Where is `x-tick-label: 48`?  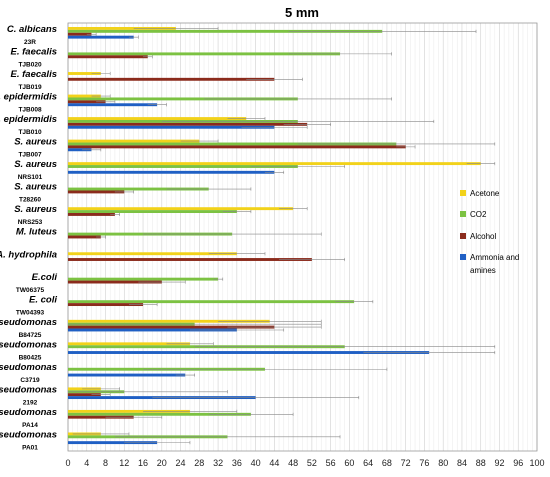
x-tick-label: 48 is located at coordinates (293, 463).